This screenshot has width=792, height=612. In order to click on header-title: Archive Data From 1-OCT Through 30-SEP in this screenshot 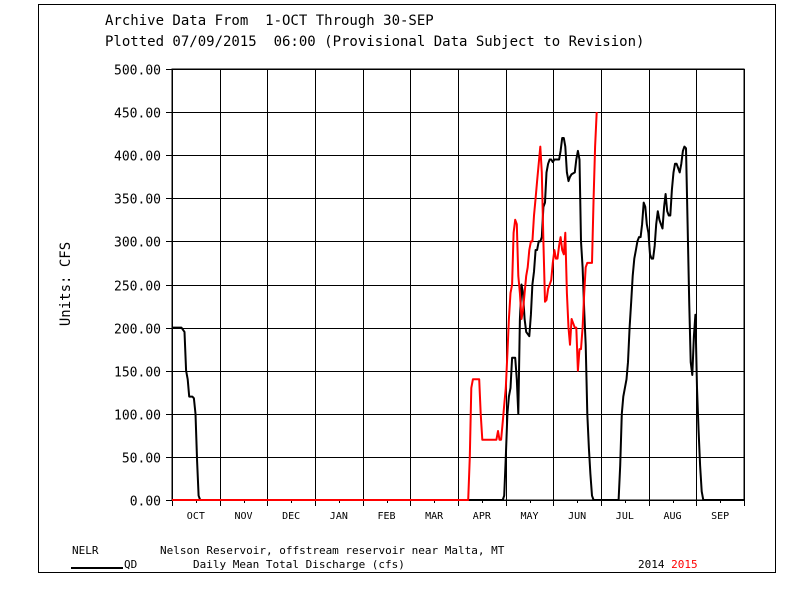, I will do `click(269, 21)`.